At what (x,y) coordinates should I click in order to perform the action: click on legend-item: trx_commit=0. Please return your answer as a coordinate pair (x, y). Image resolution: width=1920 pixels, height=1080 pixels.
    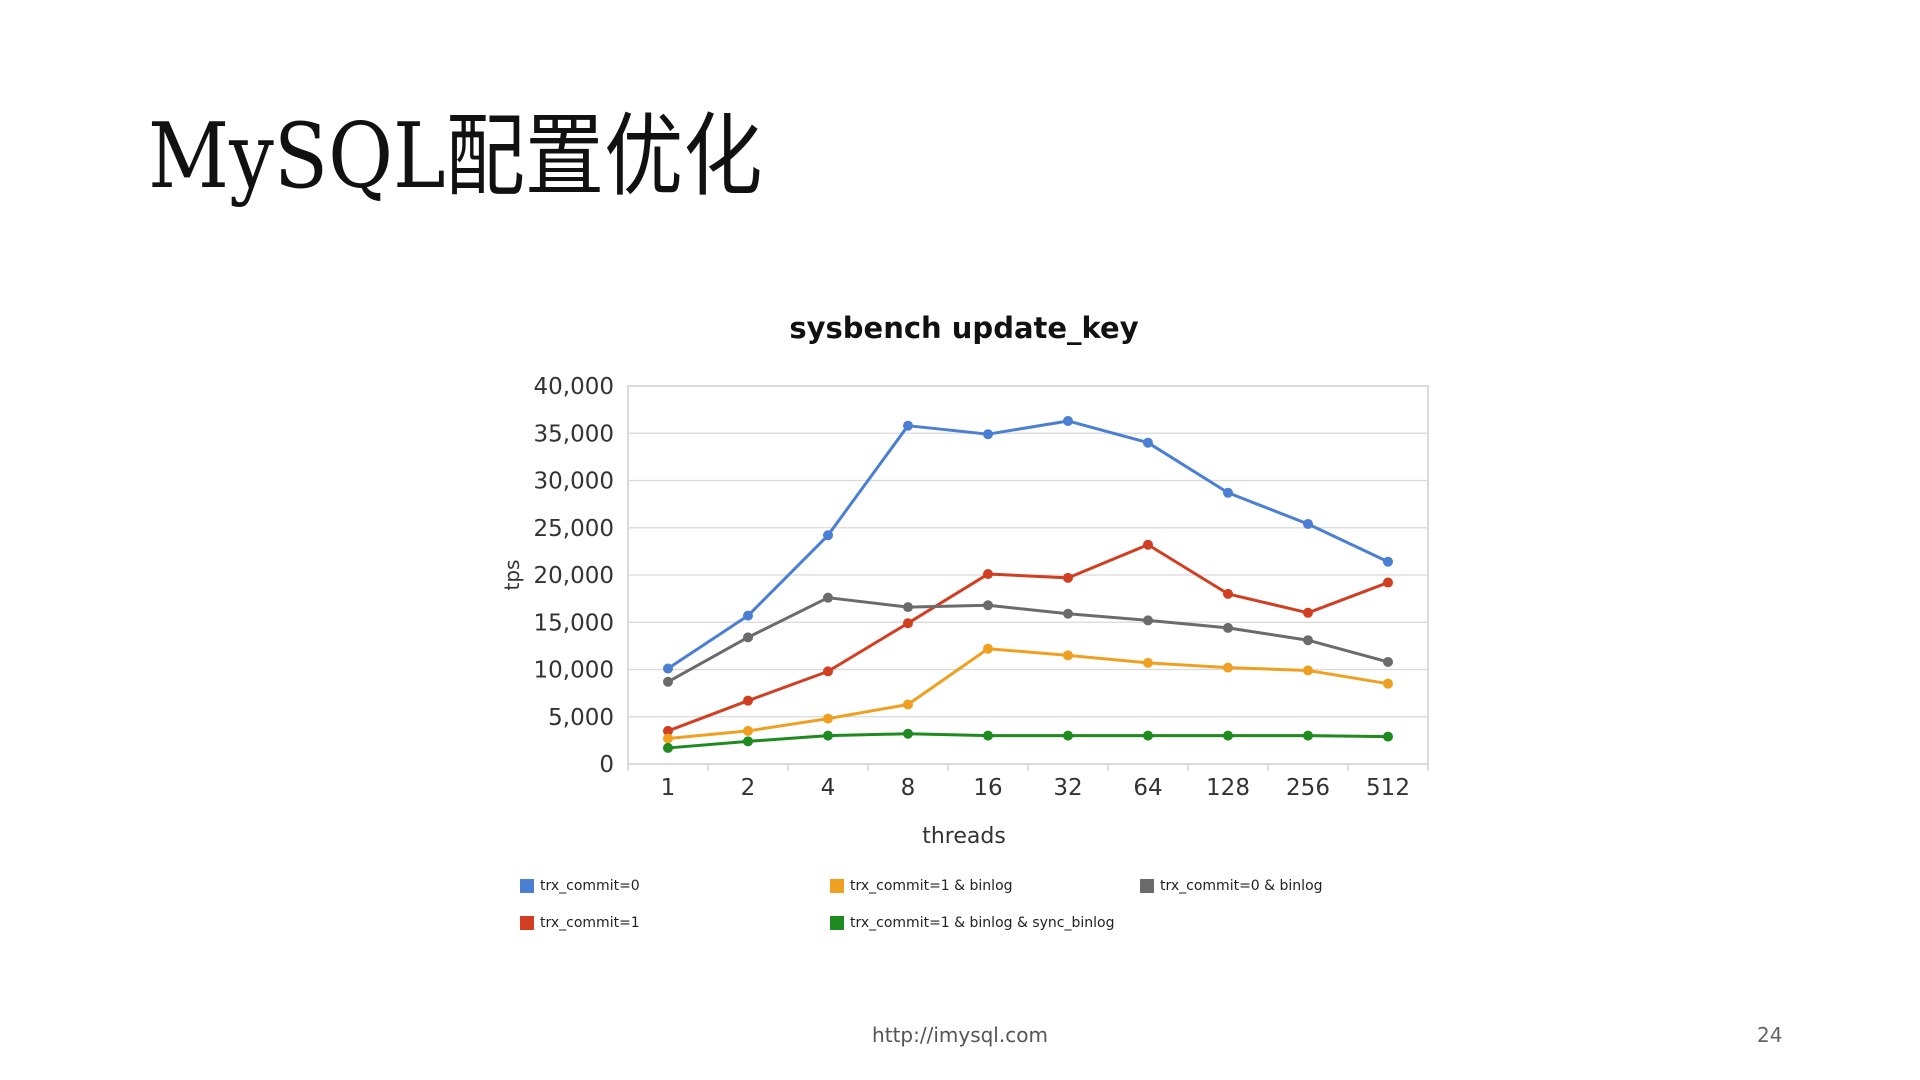
    Looking at the image, I should click on (580, 886).